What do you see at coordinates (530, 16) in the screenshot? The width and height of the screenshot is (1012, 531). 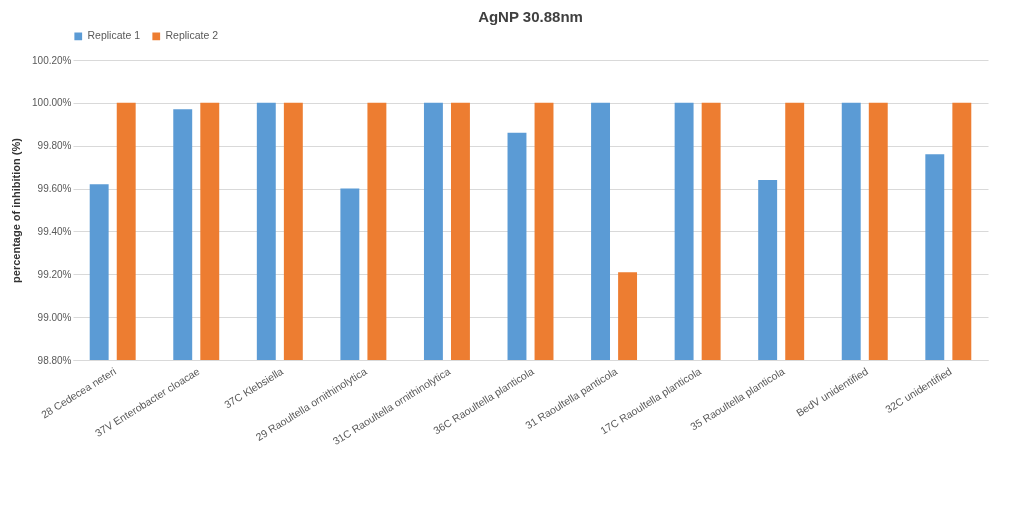 I see `chart-title: AgNP 30.88nm` at bounding box center [530, 16].